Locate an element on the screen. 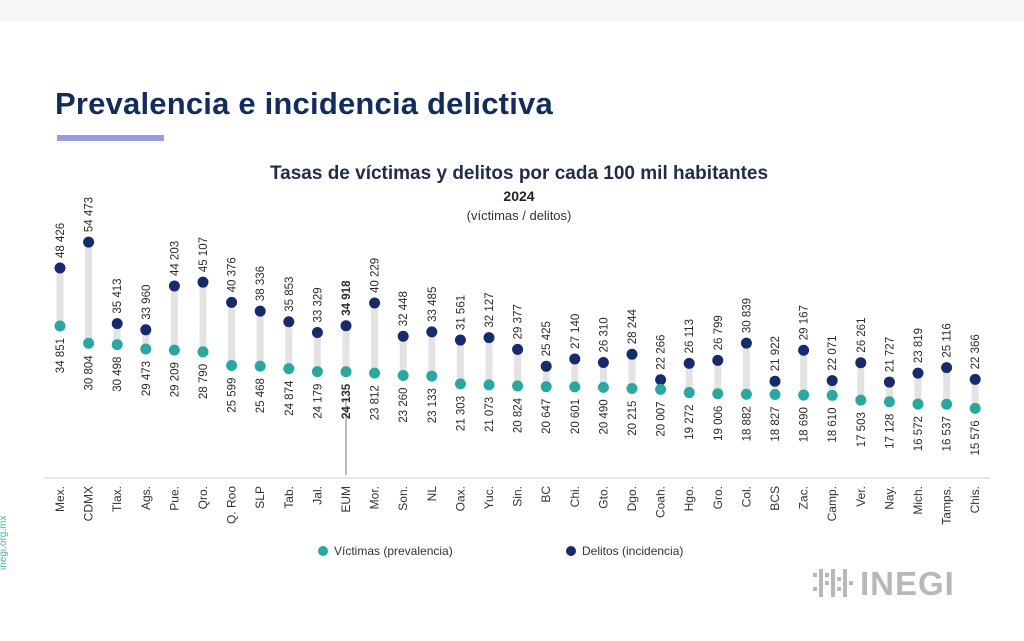 The height and width of the screenshot is (641, 1024). victimas-data-label: 19 006 is located at coordinates (719, 423).